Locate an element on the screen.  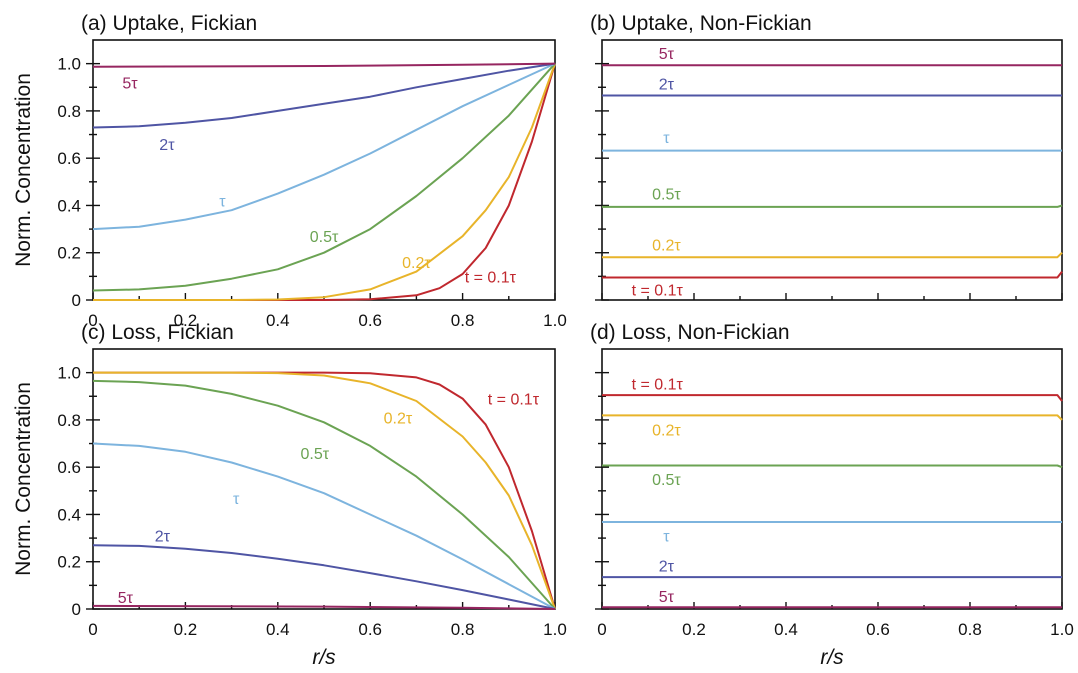
panel-title: (d) Loss, Non-Fickian is located at coordinates (690, 332).